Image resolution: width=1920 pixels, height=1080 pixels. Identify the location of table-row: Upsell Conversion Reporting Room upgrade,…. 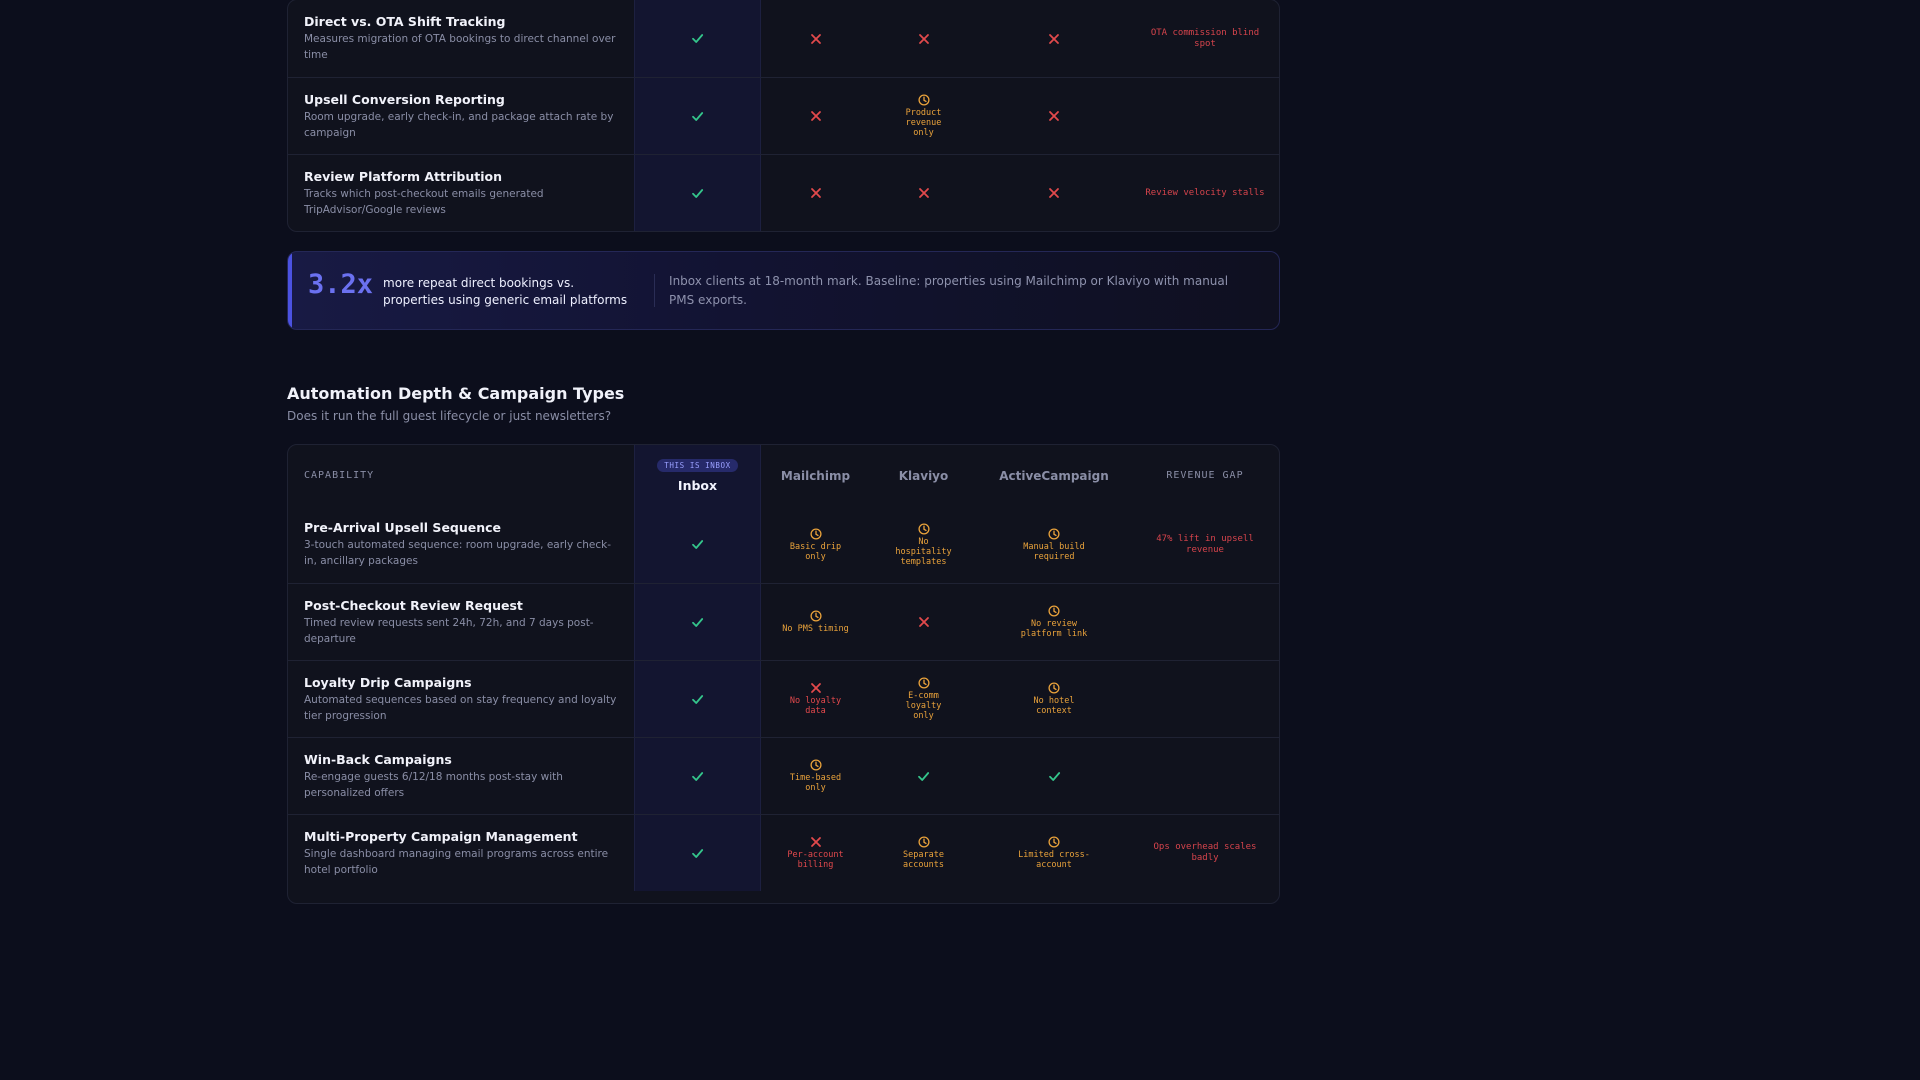
(783, 115).